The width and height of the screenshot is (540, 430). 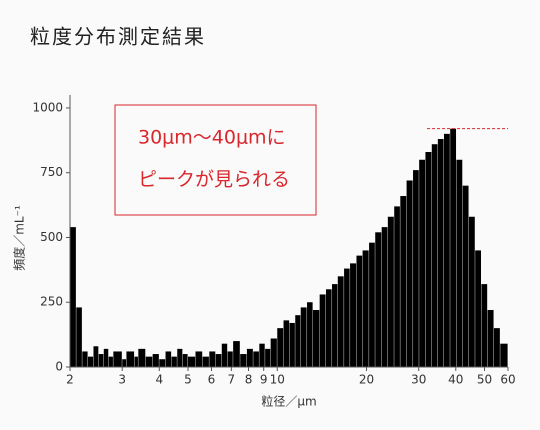 What do you see at coordinates (214, 180) in the screenshot?
I see `annotation-text: ピークが見られる` at bounding box center [214, 180].